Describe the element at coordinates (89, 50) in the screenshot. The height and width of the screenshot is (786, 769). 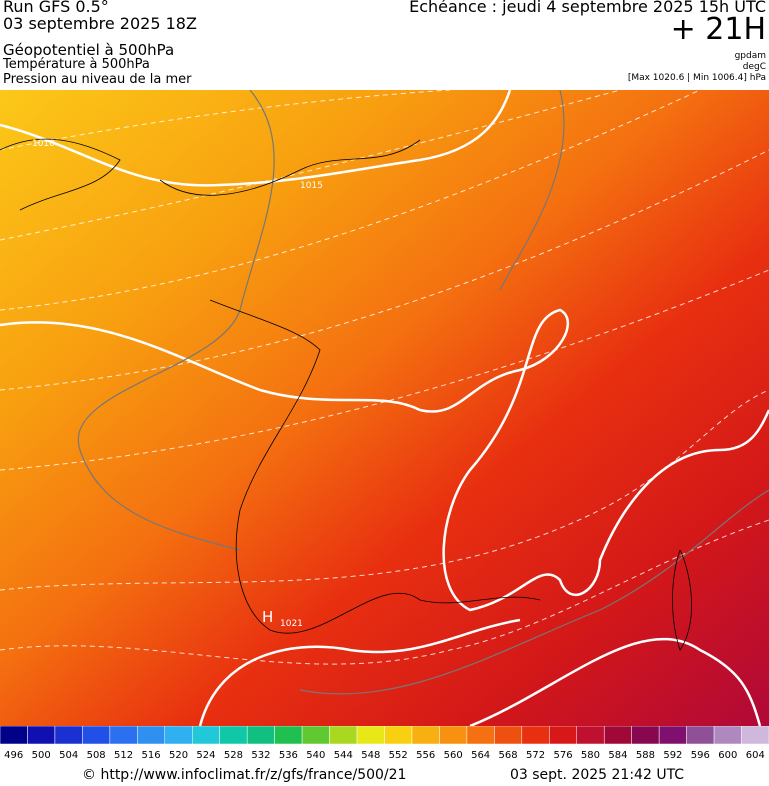
I see `field: Géopotentiel à 500hPa` at that location.